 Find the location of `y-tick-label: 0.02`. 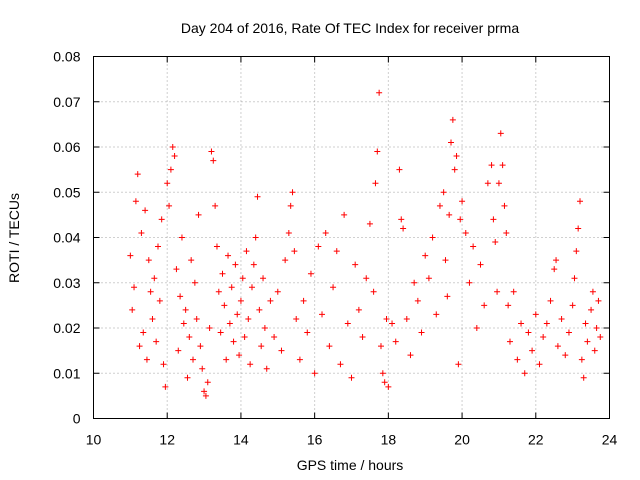

y-tick-label: 0.02 is located at coordinates (66, 328).